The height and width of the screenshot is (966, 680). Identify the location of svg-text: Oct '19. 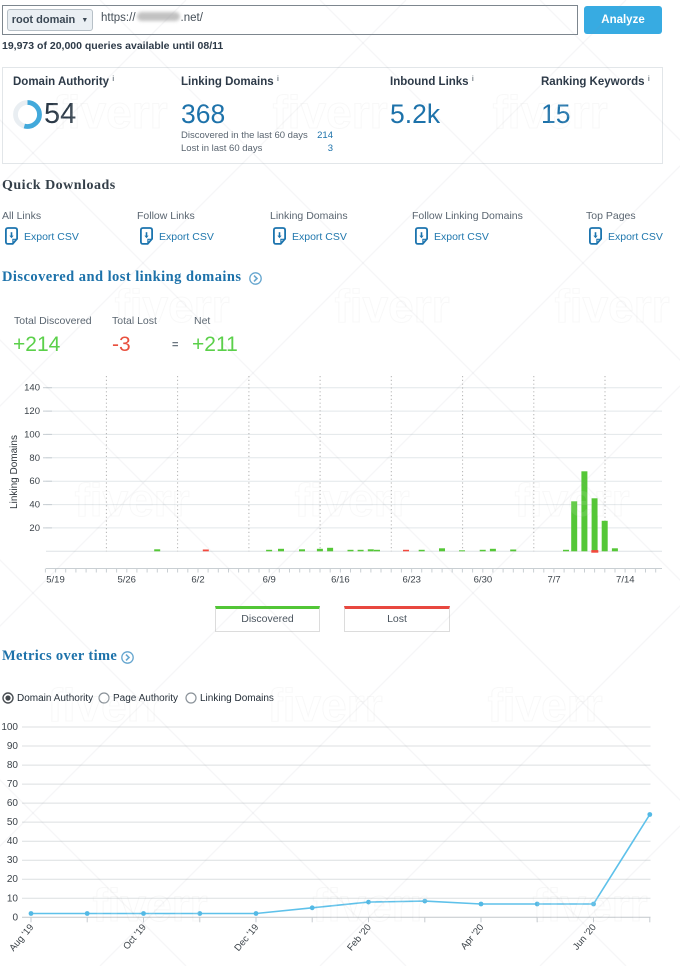
(135, 937).